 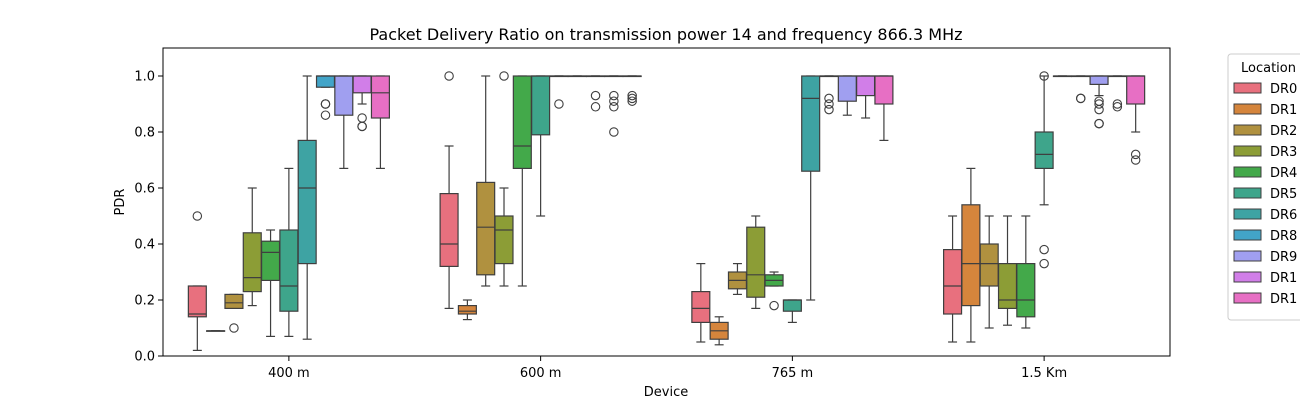 I want to click on x-axis-label: Device, so click(x=666, y=392).